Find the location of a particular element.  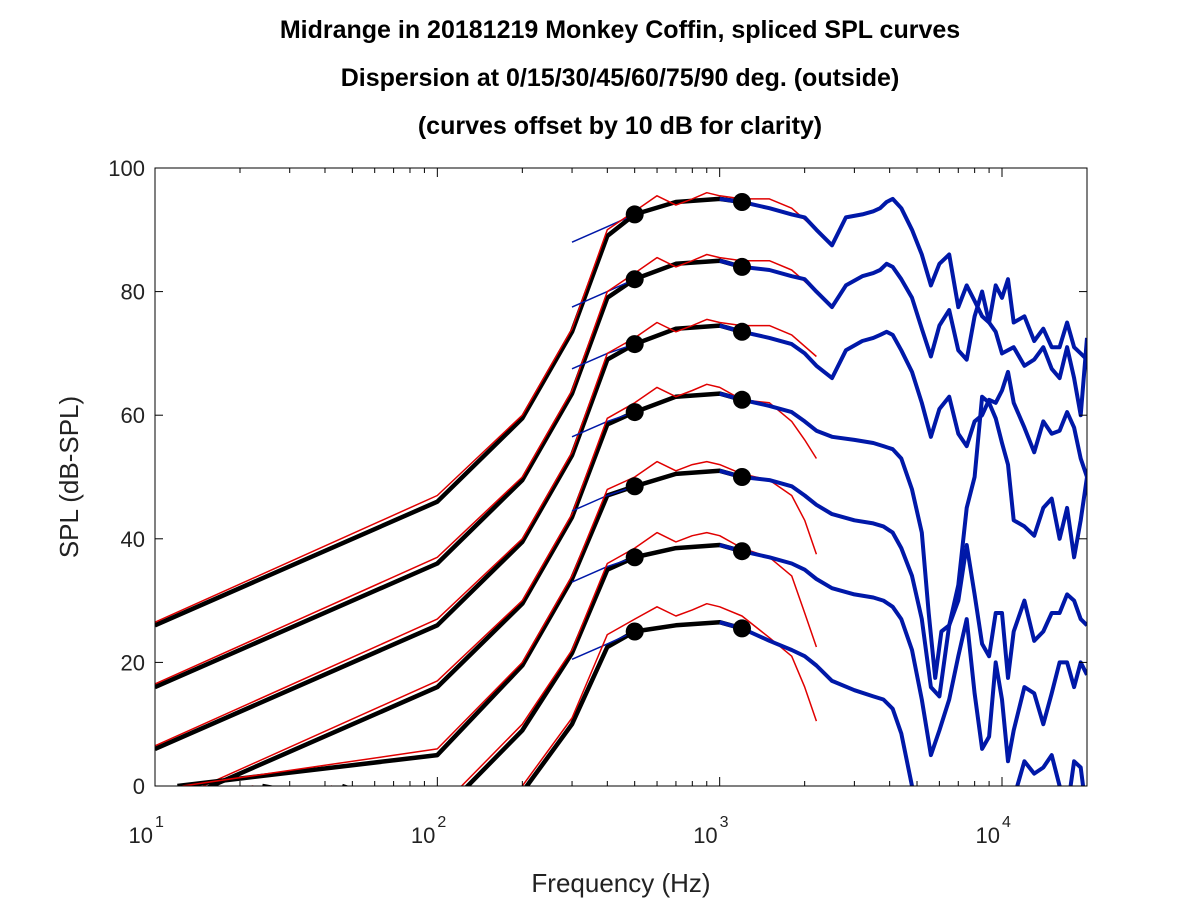

x-tick-label-exp-1: 2 is located at coordinates (441, 822).